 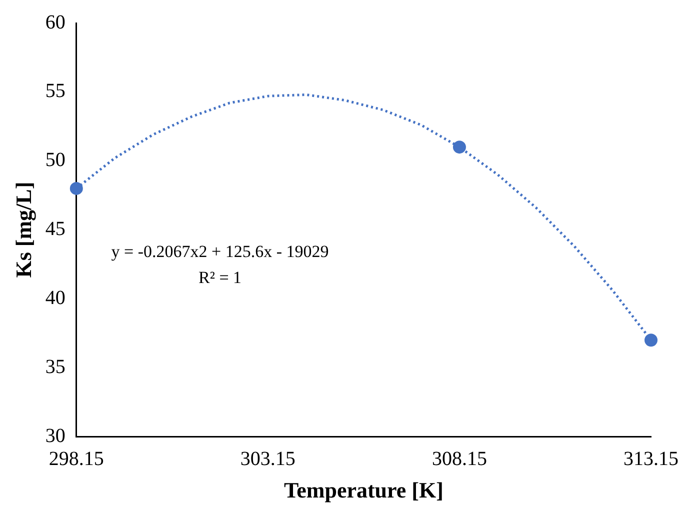 I want to click on y-tick-label: 30, so click(x=55, y=435).